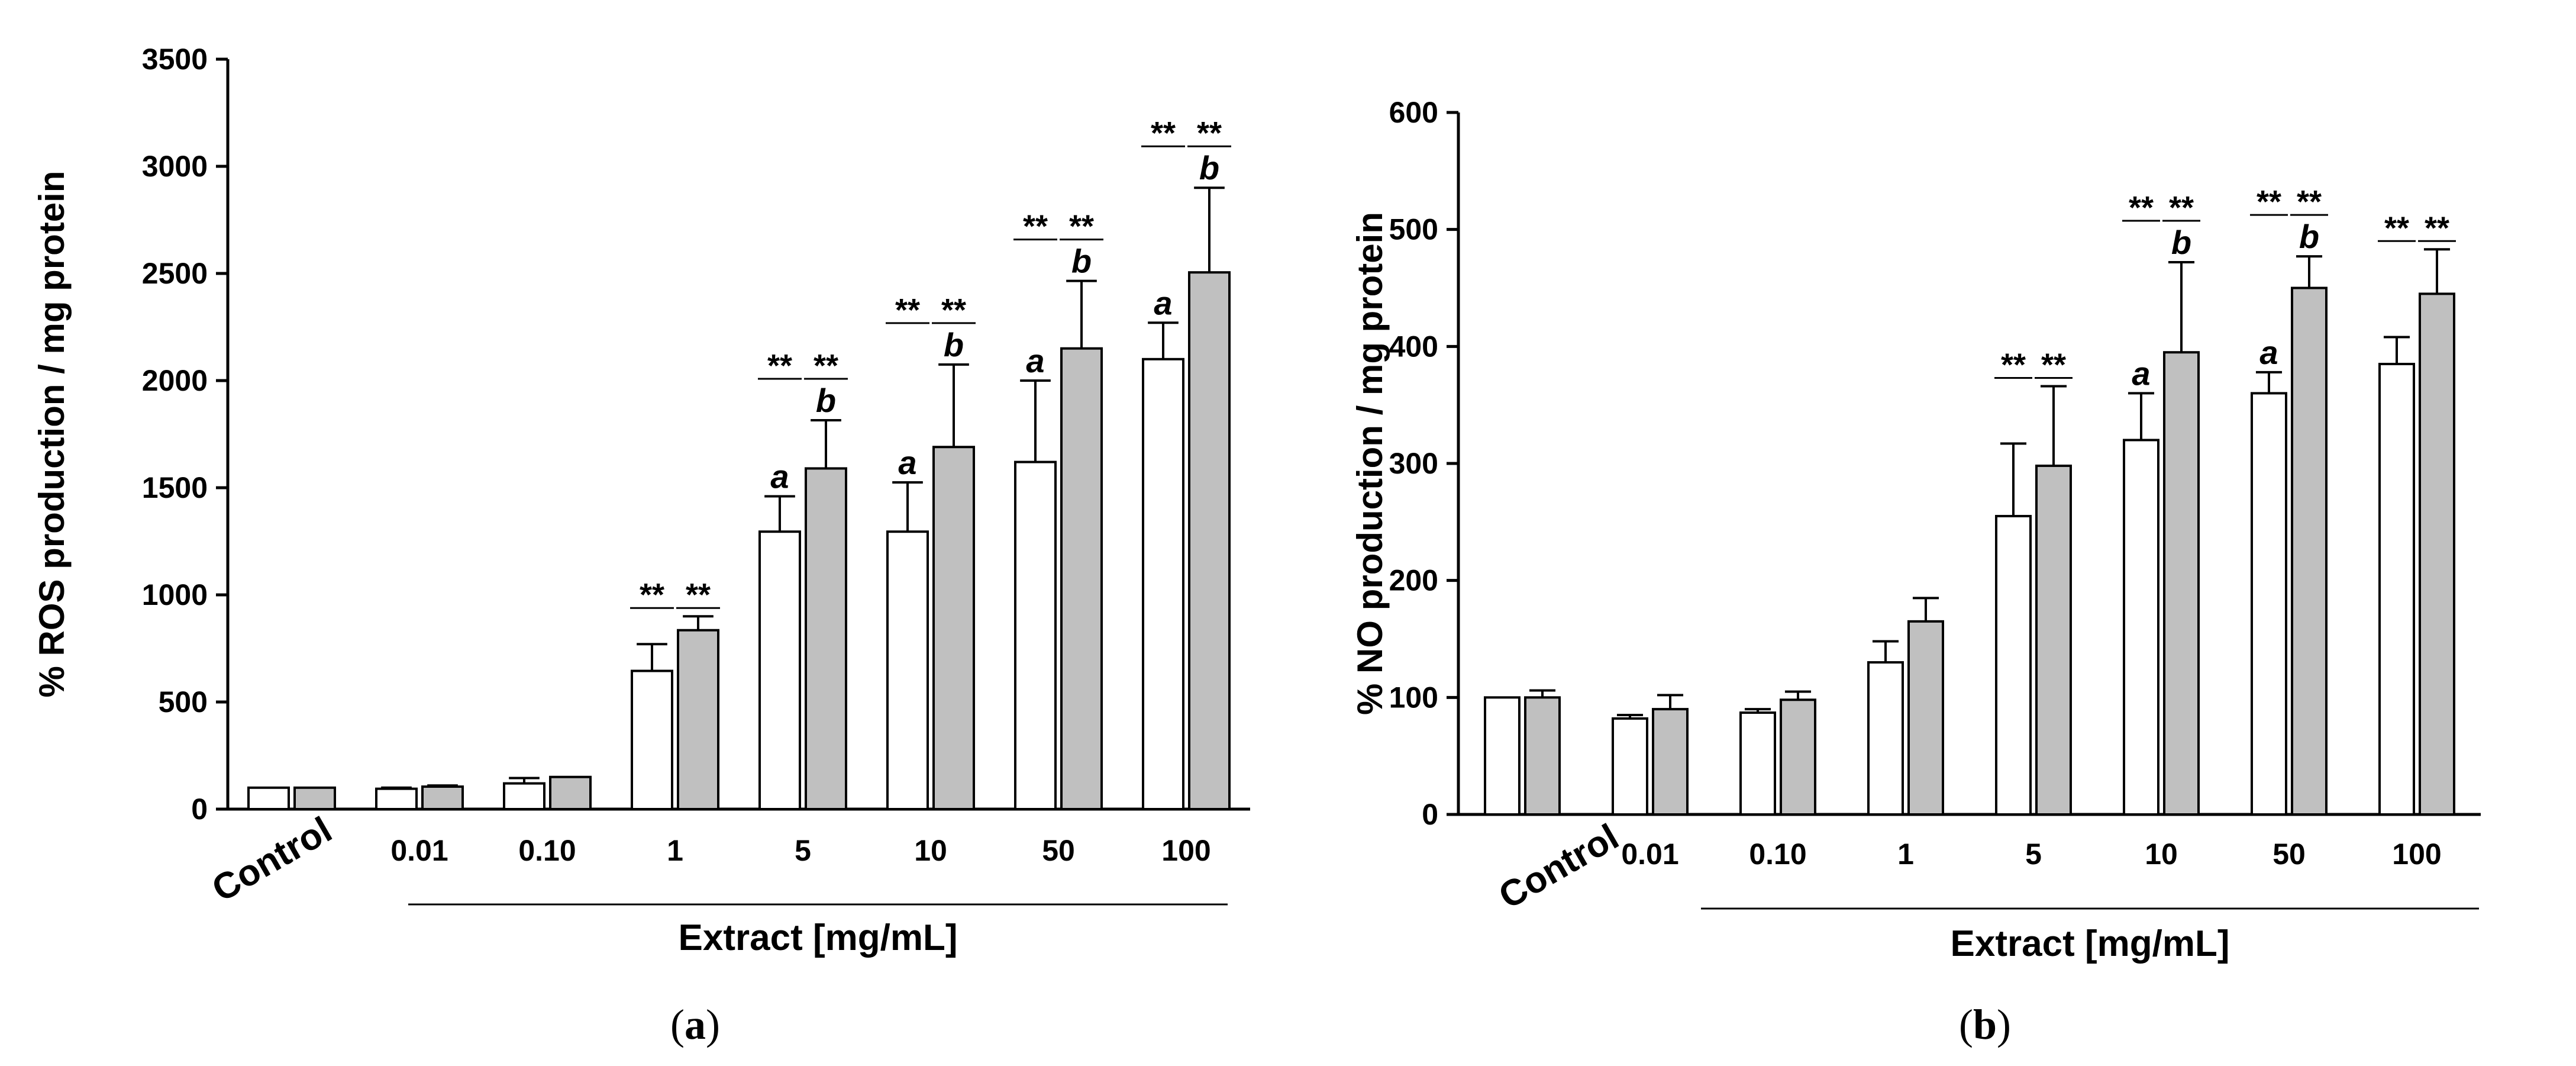 Image resolution: width=2576 pixels, height=1066 pixels. What do you see at coordinates (1414, 580) in the screenshot?
I see `y-tick-label: 200` at bounding box center [1414, 580].